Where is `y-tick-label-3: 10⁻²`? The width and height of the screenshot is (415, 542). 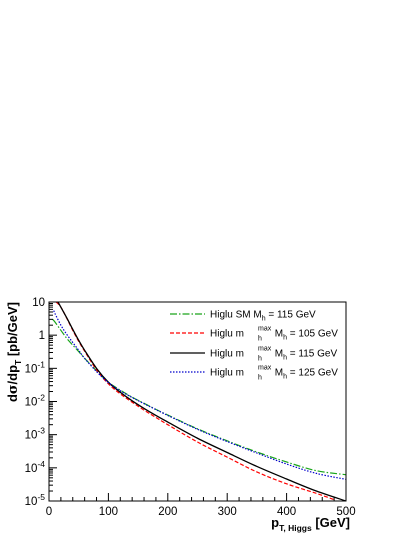
y-tick-label-3: 10⁻² is located at coordinates (35, 401).